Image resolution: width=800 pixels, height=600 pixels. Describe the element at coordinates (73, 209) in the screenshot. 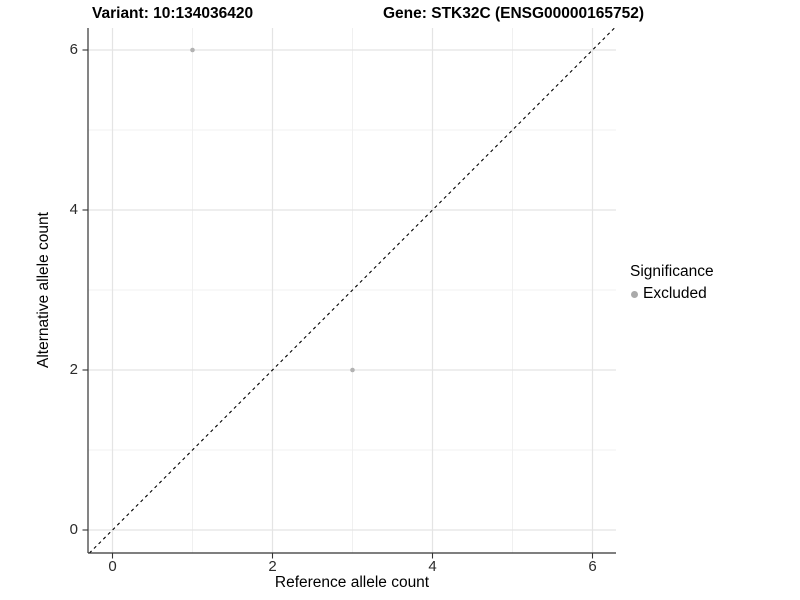

I see `y-tick-label: 4` at that location.